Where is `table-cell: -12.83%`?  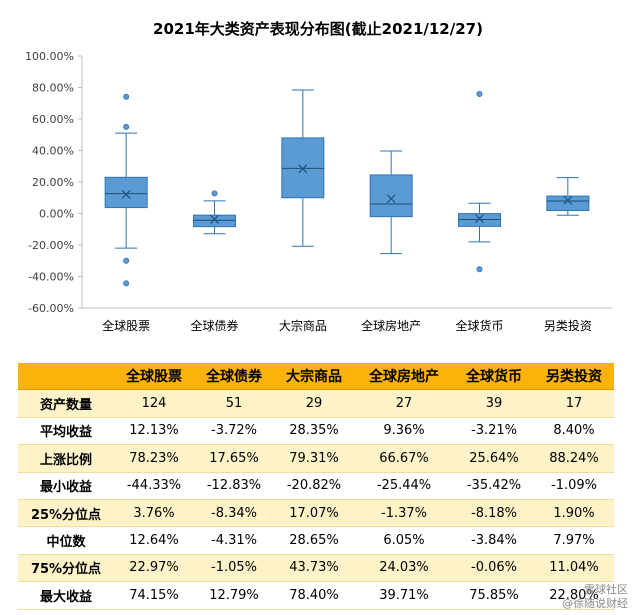
table-cell: -12.83% is located at coordinates (234, 486).